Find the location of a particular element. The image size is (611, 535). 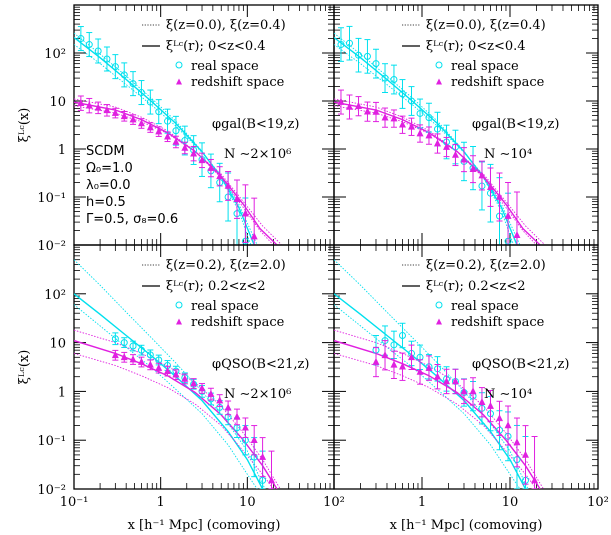

y-tick-label: 10⁻¹ is located at coordinates (51, 198).